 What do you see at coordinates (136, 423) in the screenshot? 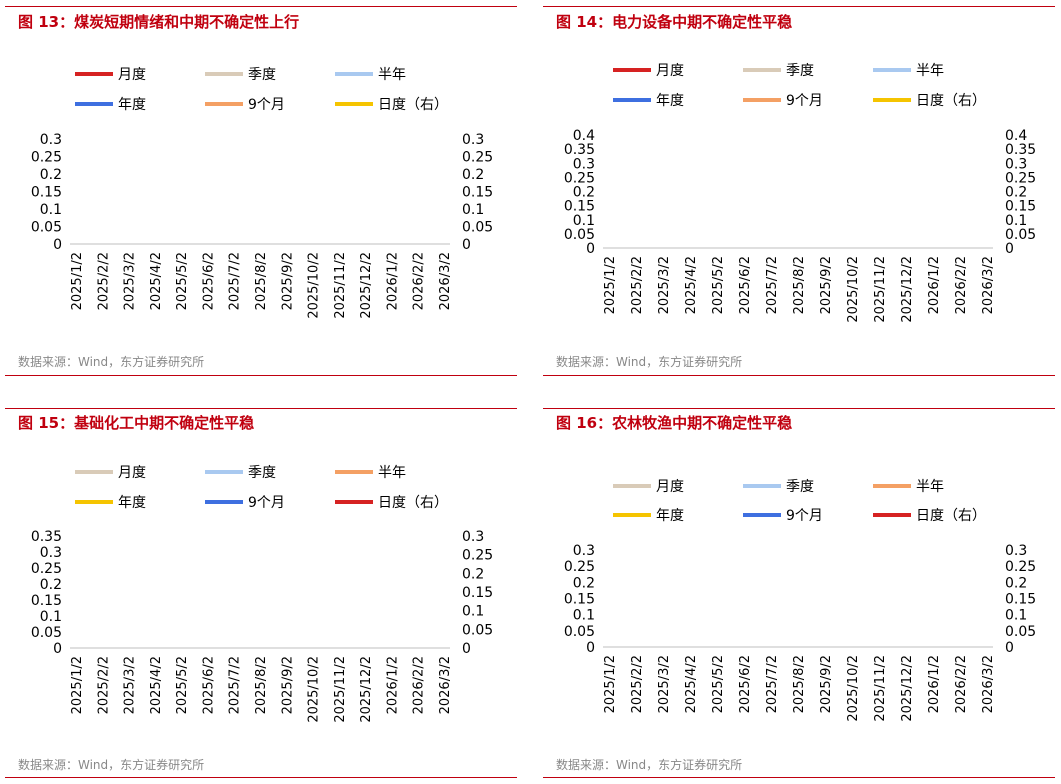
I see `panel-title: 图 15：基础化工中期不确定性平稳` at bounding box center [136, 423].